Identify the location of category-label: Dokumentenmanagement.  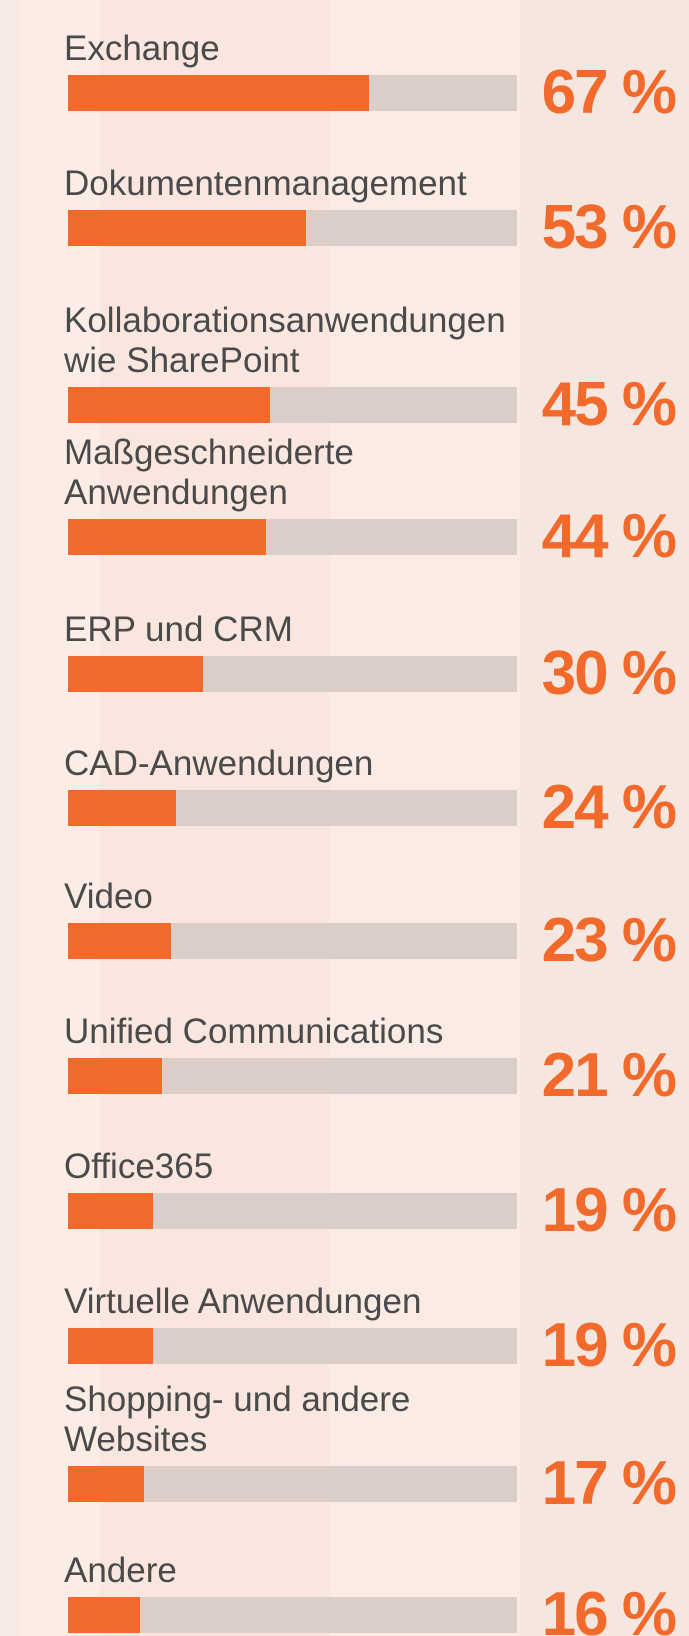
(265, 183).